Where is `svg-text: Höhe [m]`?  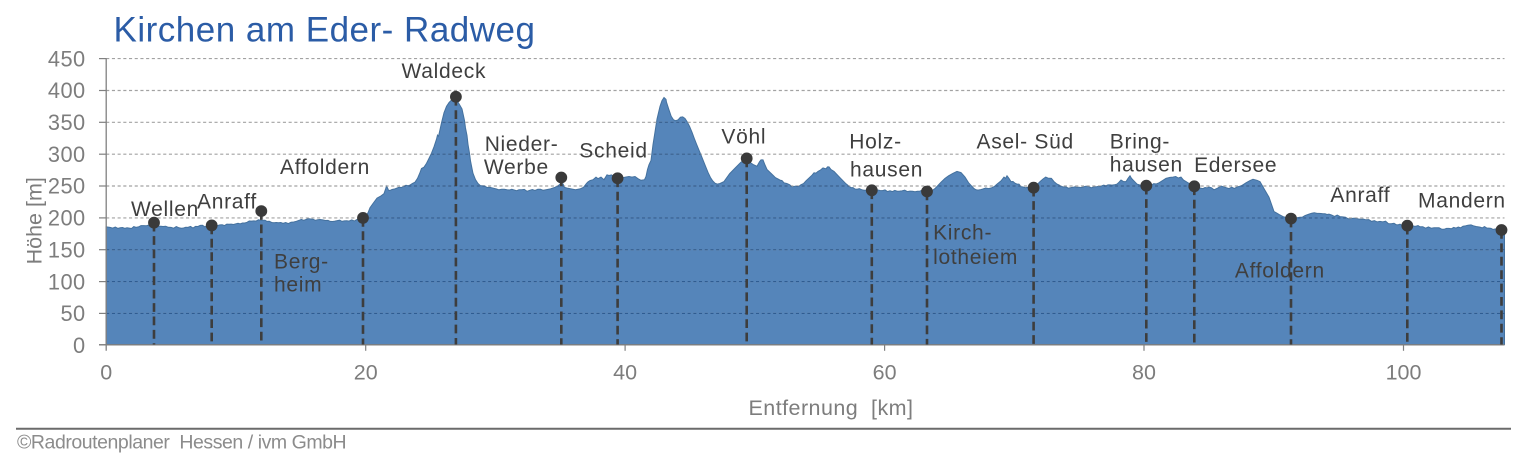 svg-text: Höhe [m] is located at coordinates (35, 220).